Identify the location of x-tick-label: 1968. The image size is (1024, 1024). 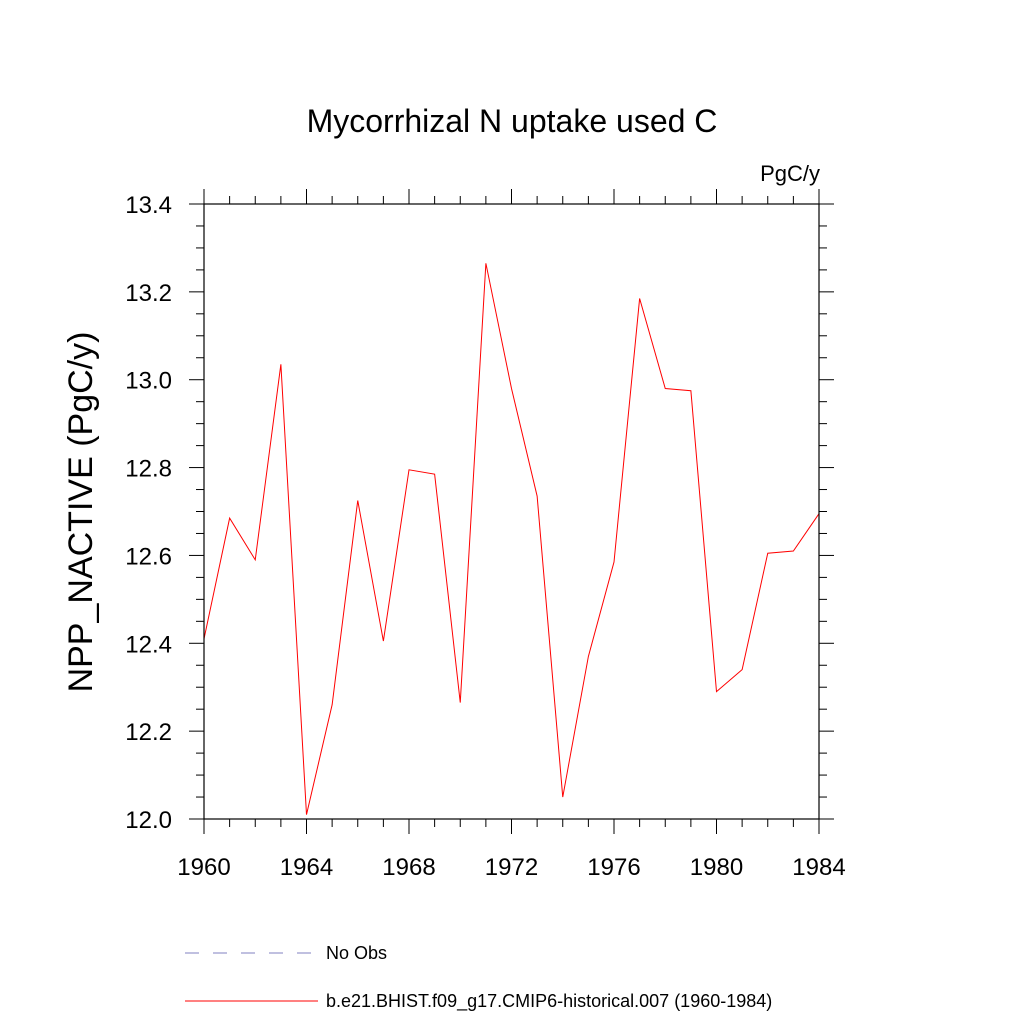
(408, 867).